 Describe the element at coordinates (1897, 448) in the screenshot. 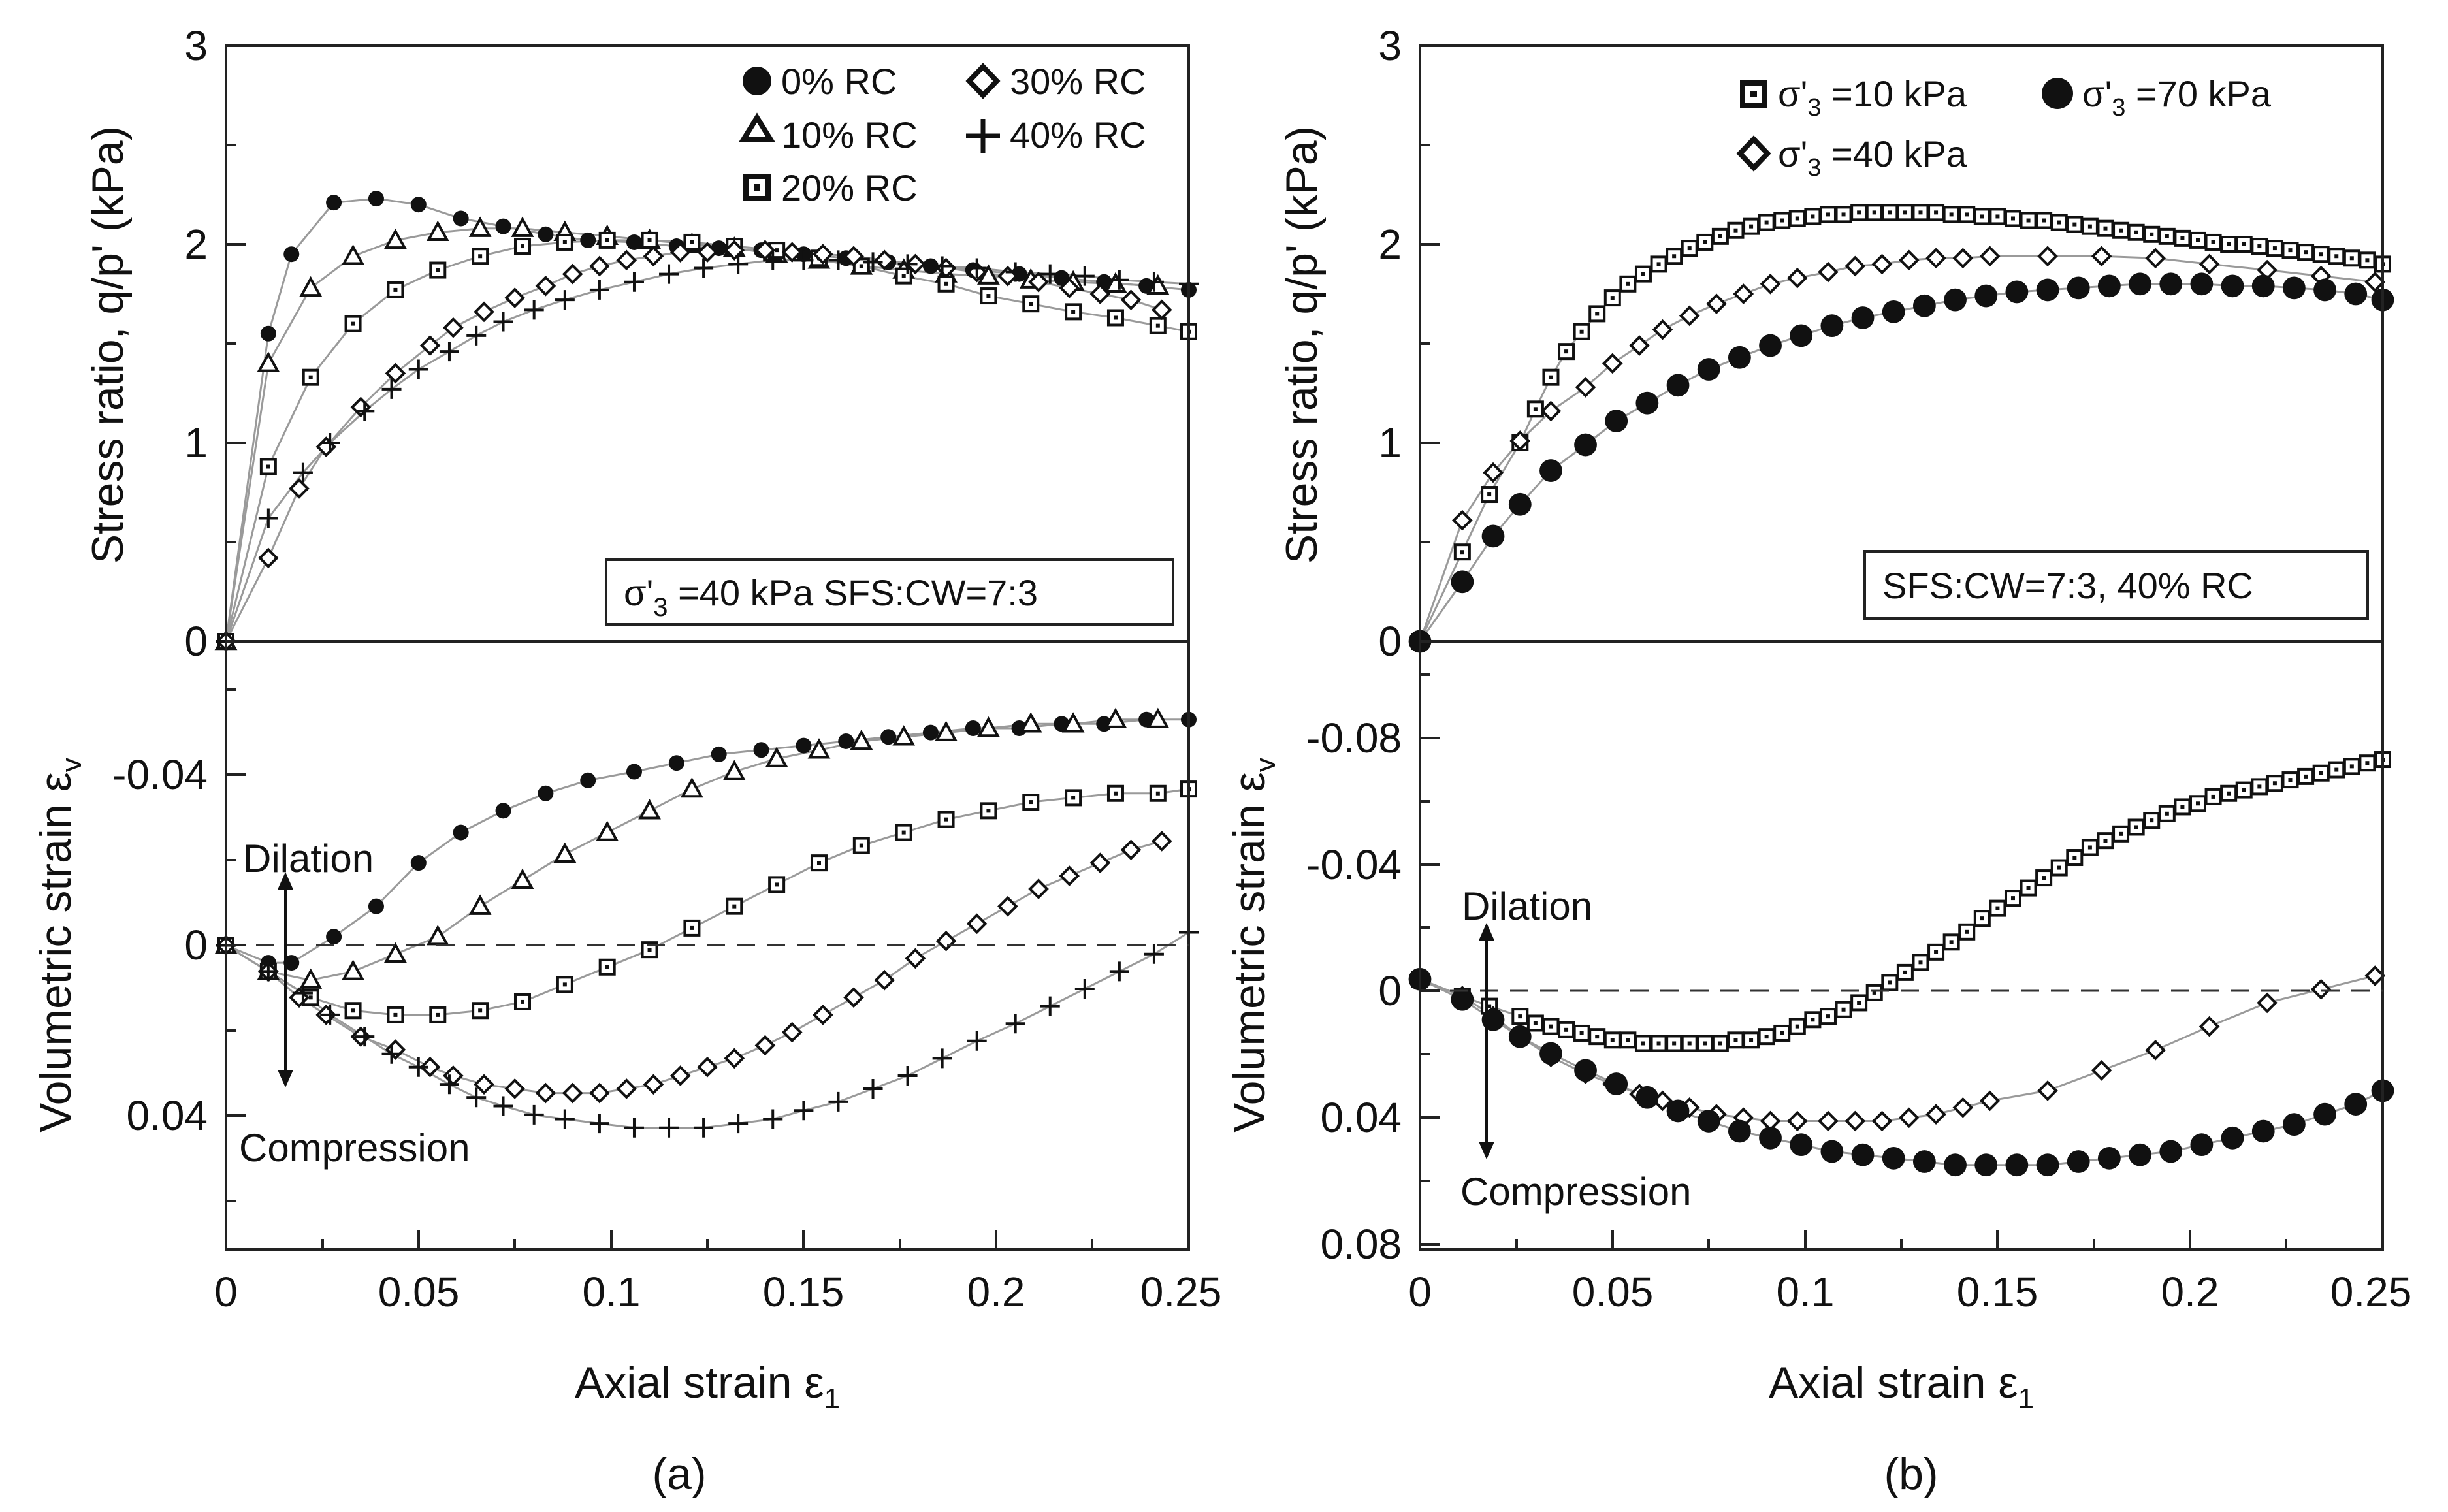

I see `series-line` at that location.